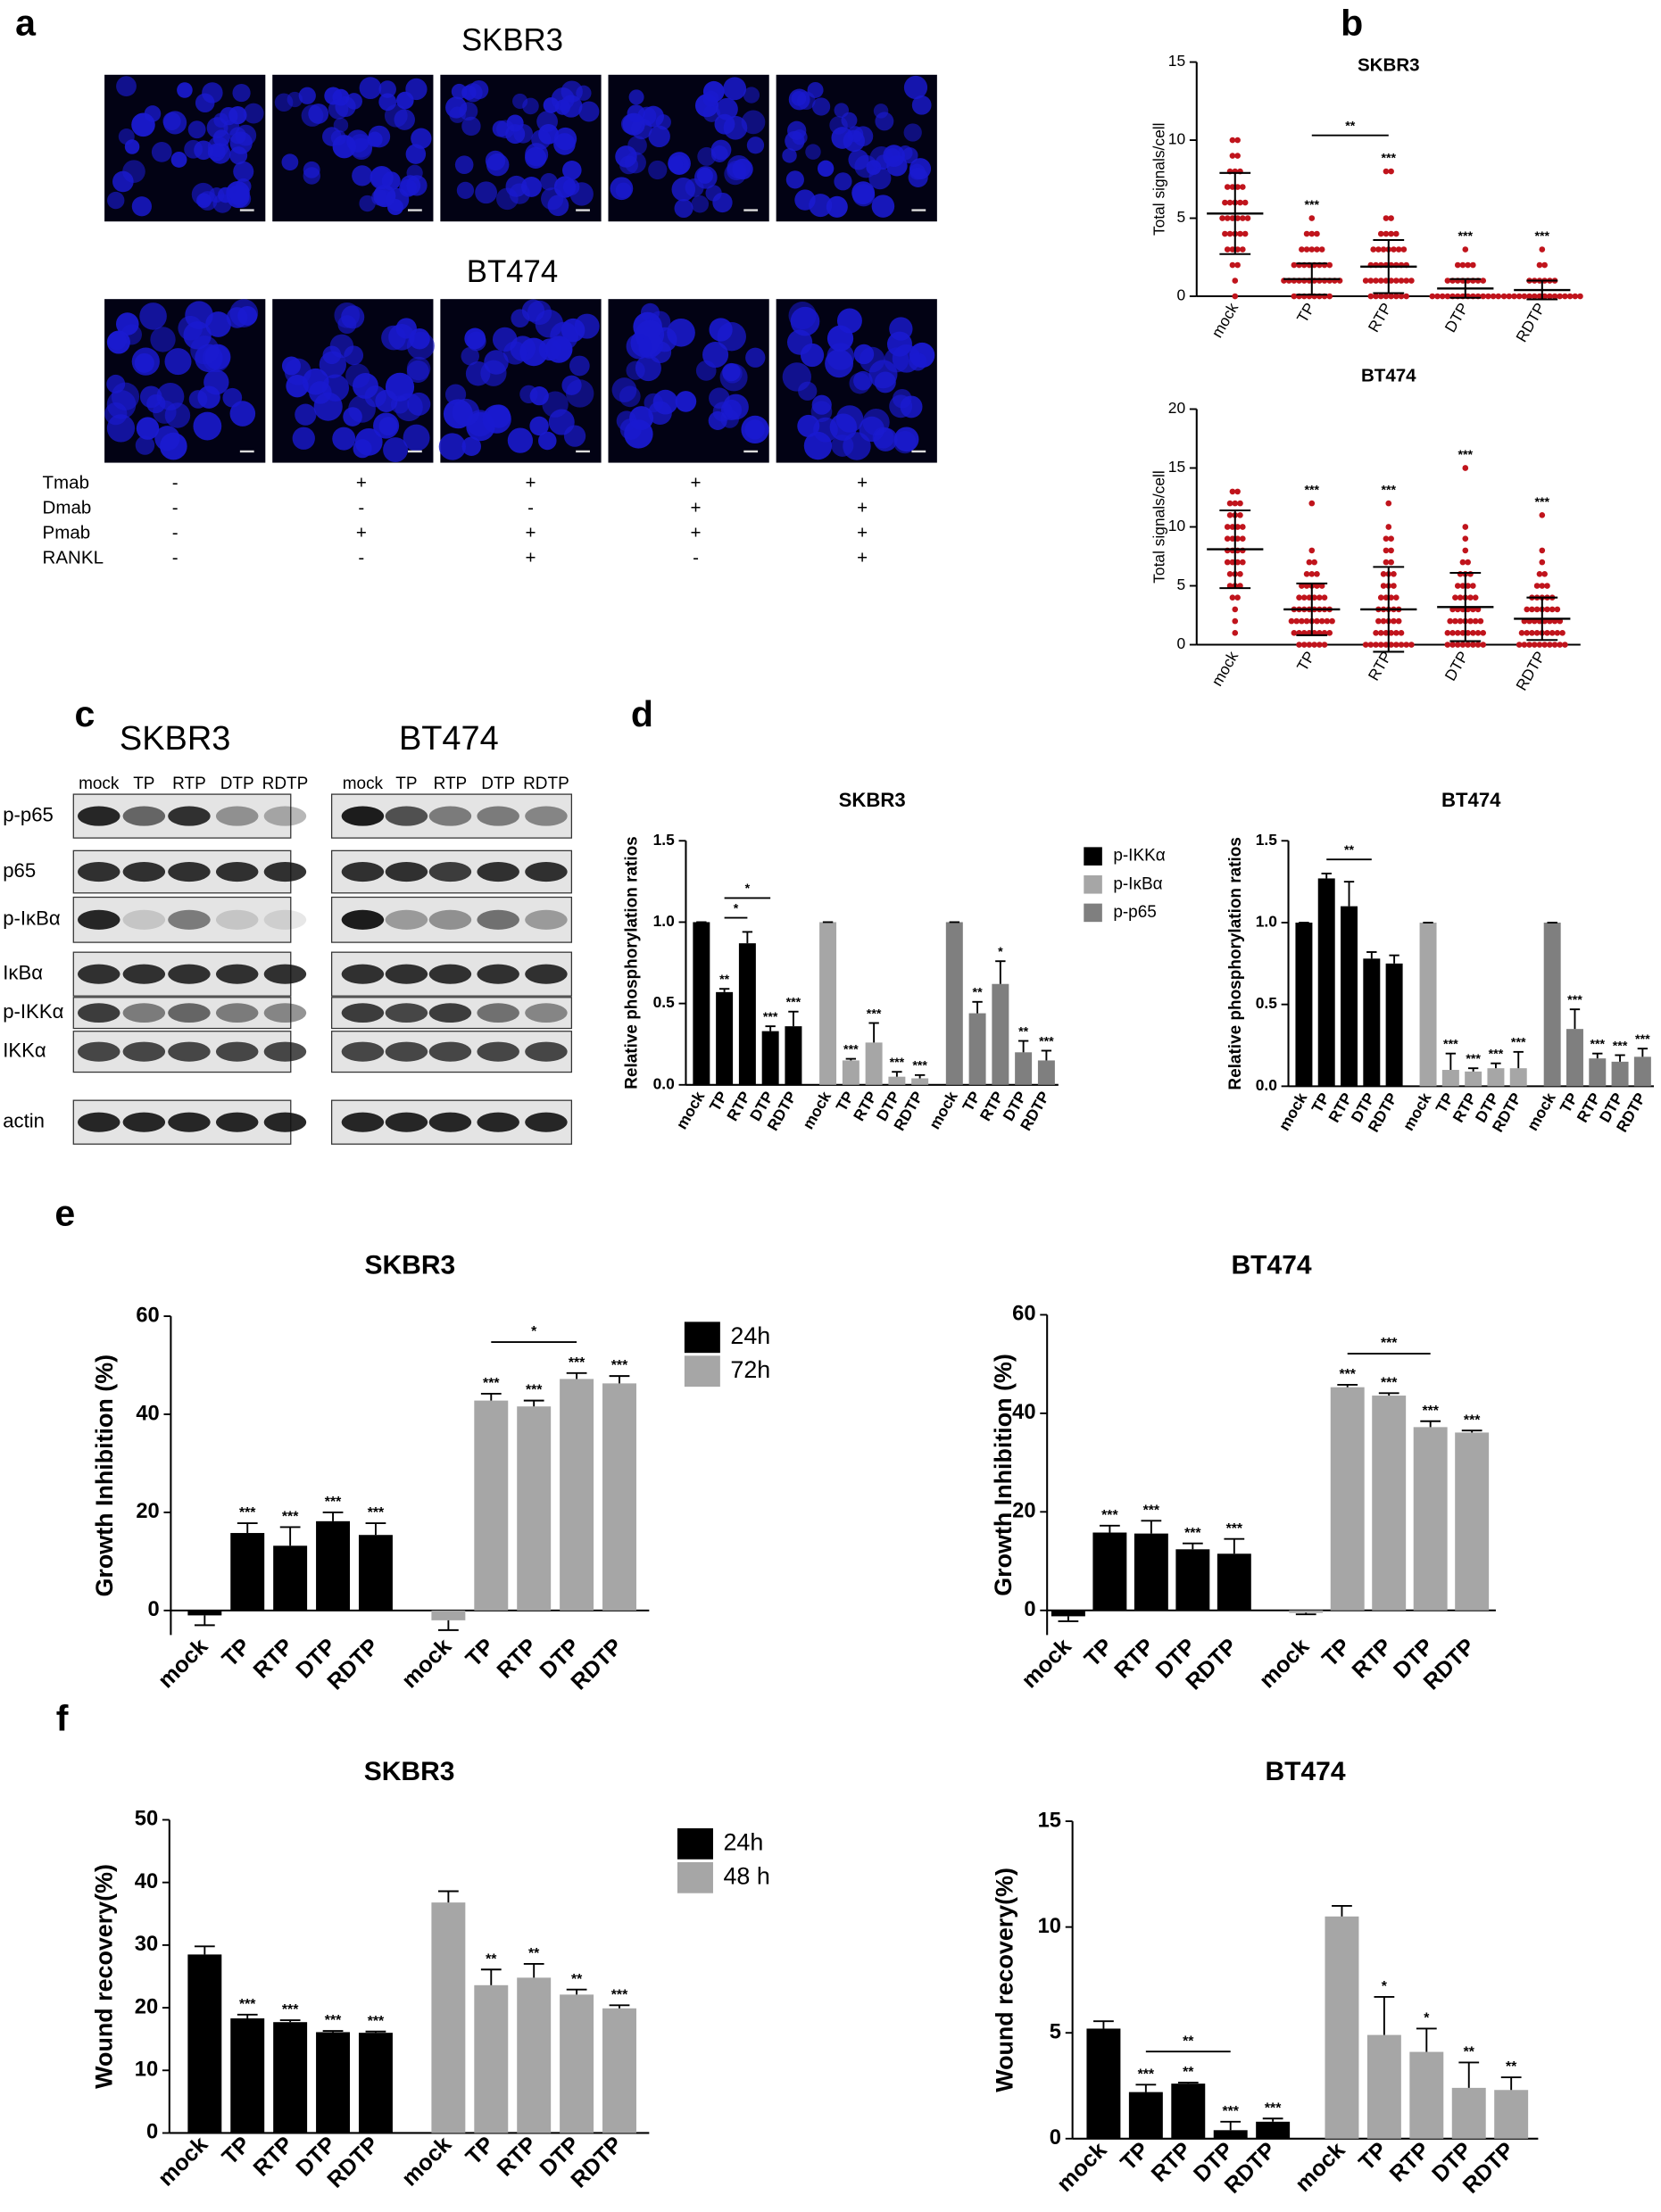 This screenshot has width=1661, height=2212. What do you see at coordinates (406, 784) in the screenshot?
I see `lane-label: TP` at bounding box center [406, 784].